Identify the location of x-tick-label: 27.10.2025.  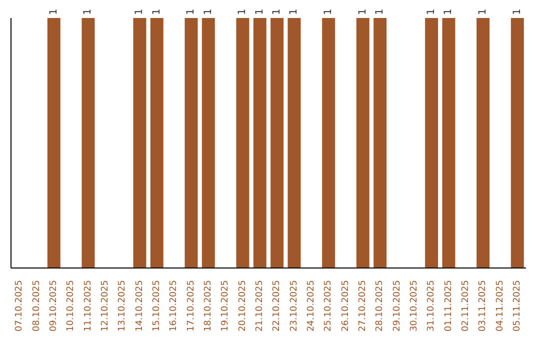
(363, 306).